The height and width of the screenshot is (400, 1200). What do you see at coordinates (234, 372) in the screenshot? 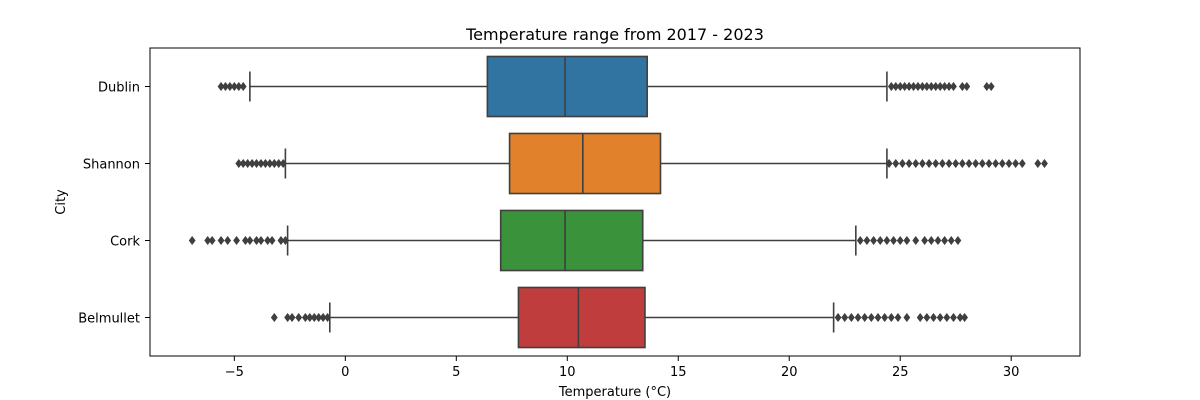
I see `x-tick-label: −5` at bounding box center [234, 372].